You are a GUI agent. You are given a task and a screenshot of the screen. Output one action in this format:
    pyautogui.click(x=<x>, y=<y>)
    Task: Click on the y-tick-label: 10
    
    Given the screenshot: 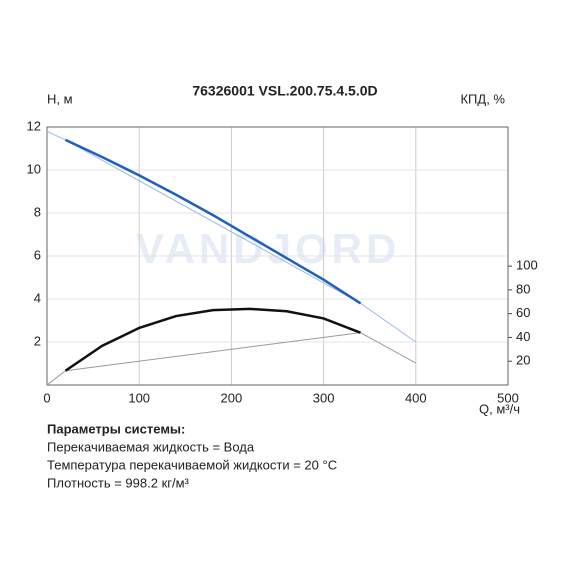 What is the action you would take?
    pyautogui.click(x=34, y=168)
    